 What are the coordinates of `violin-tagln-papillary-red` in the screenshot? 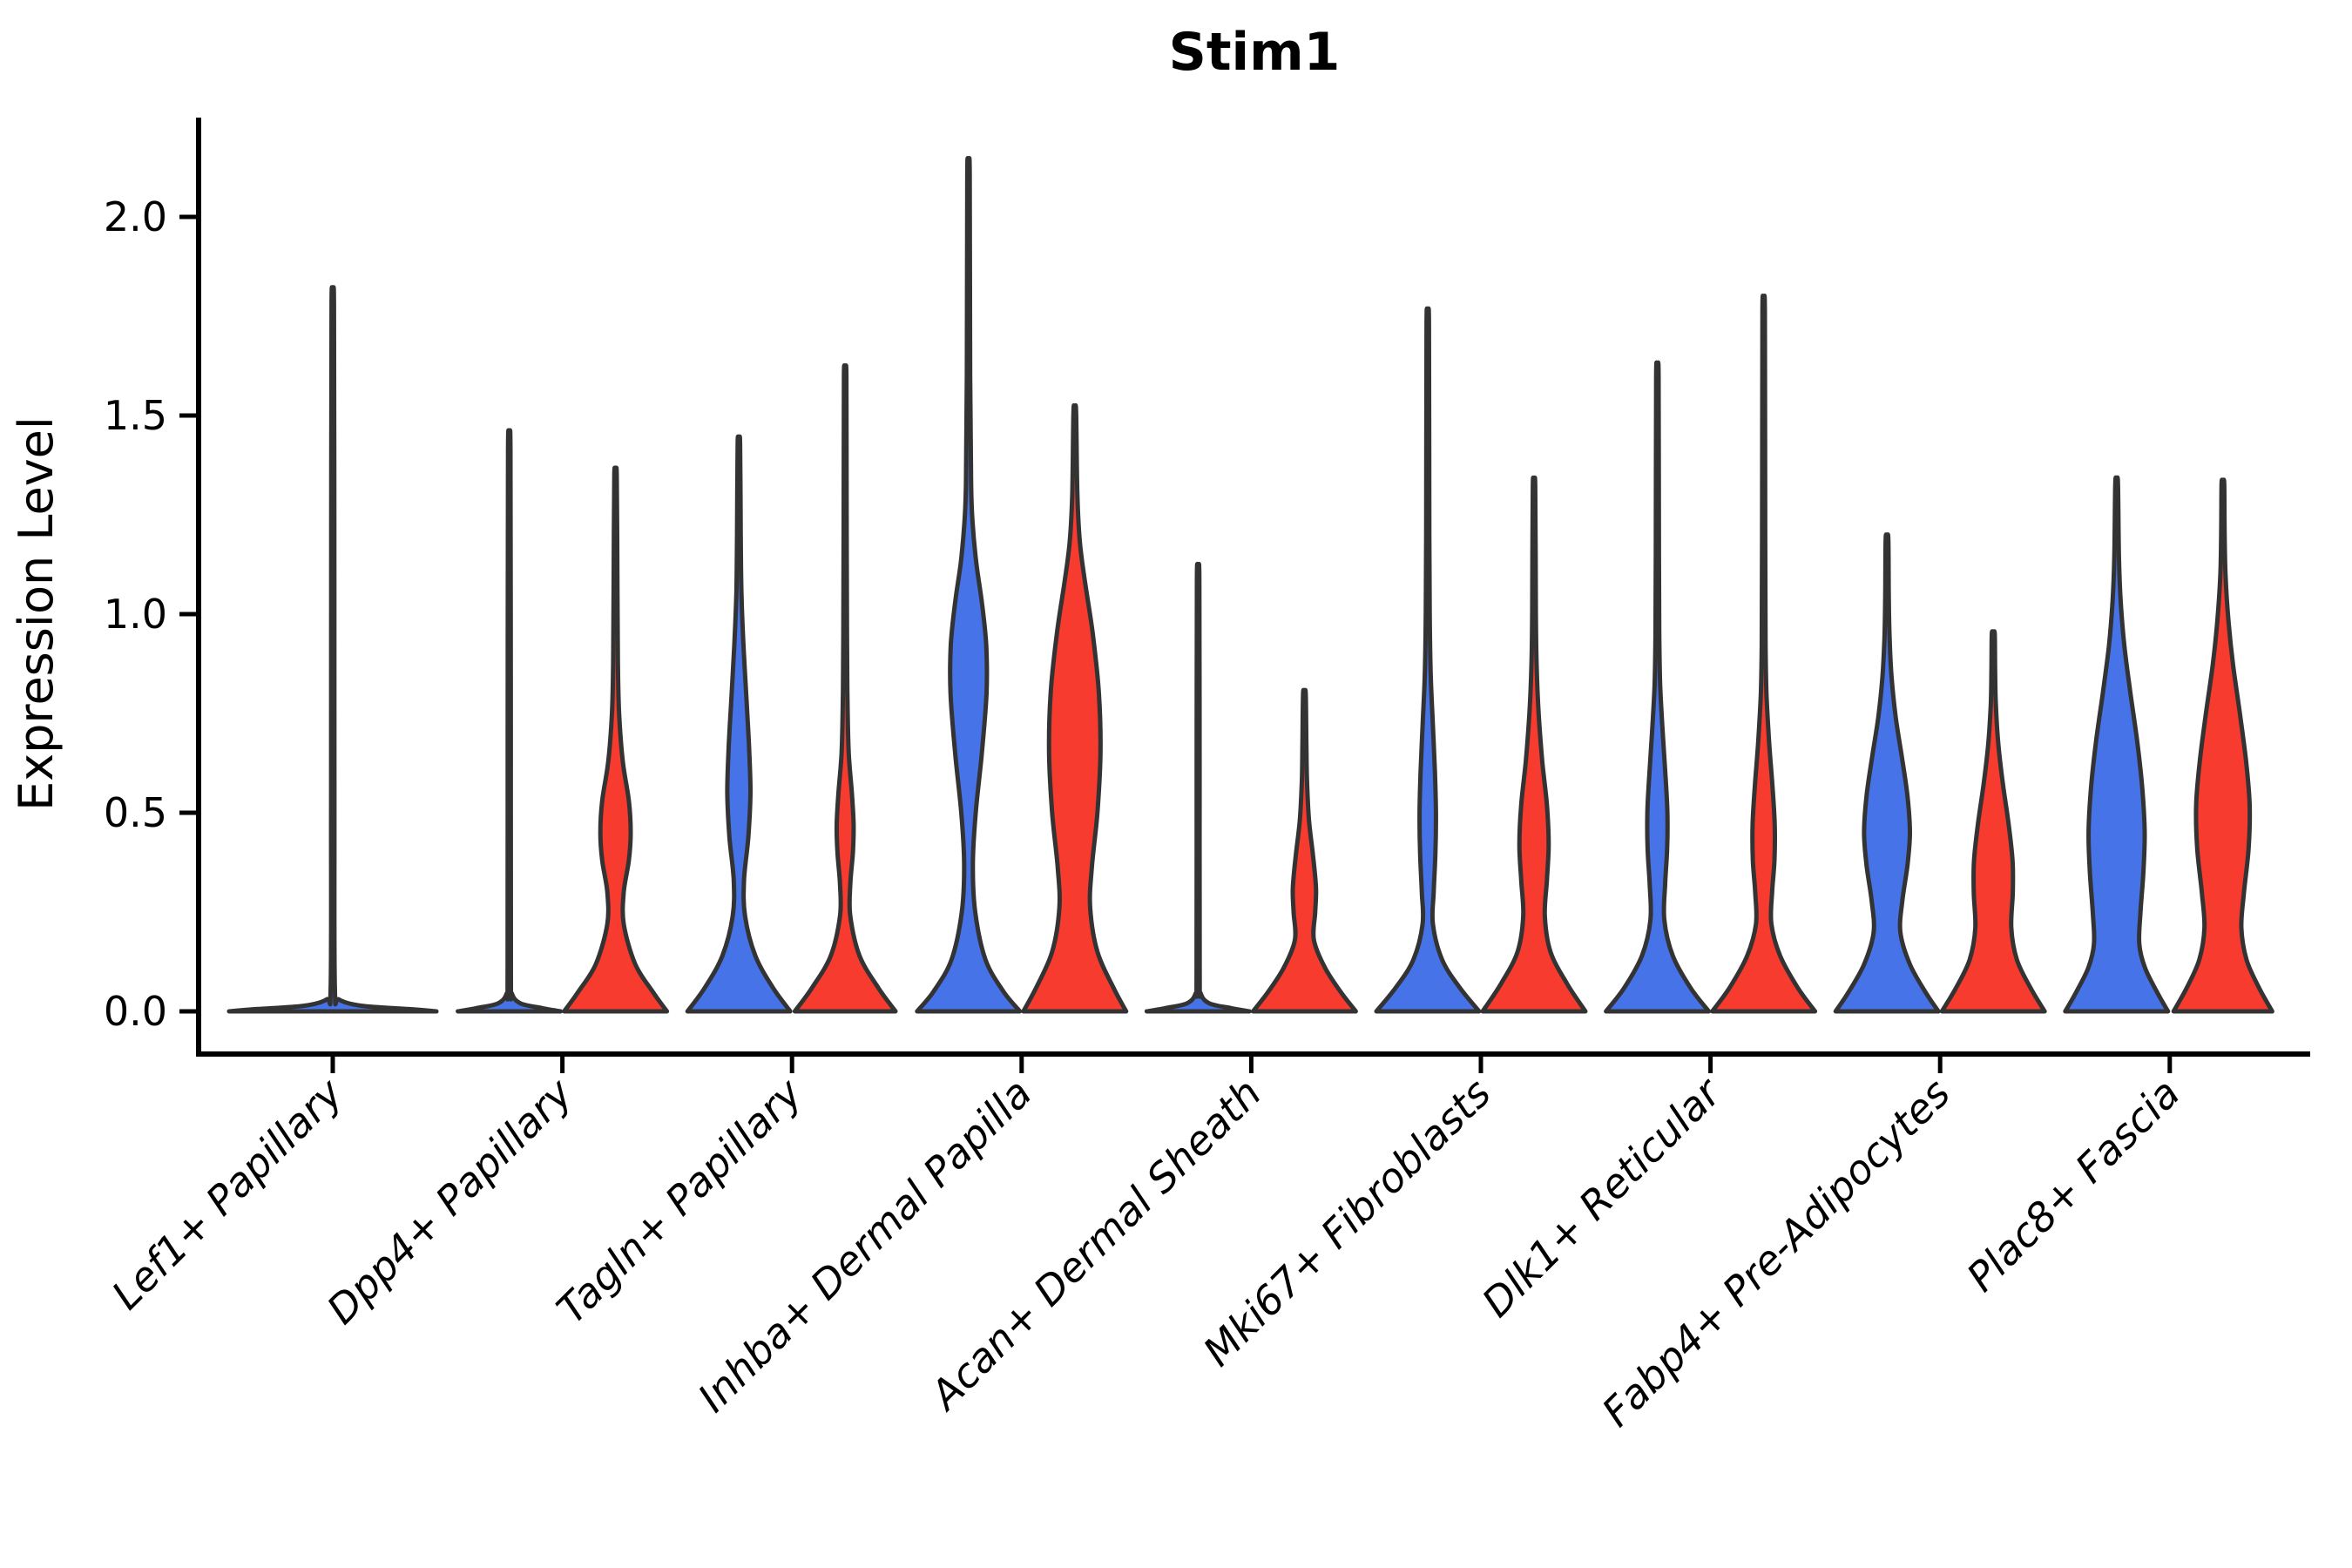 It's located at (845, 688).